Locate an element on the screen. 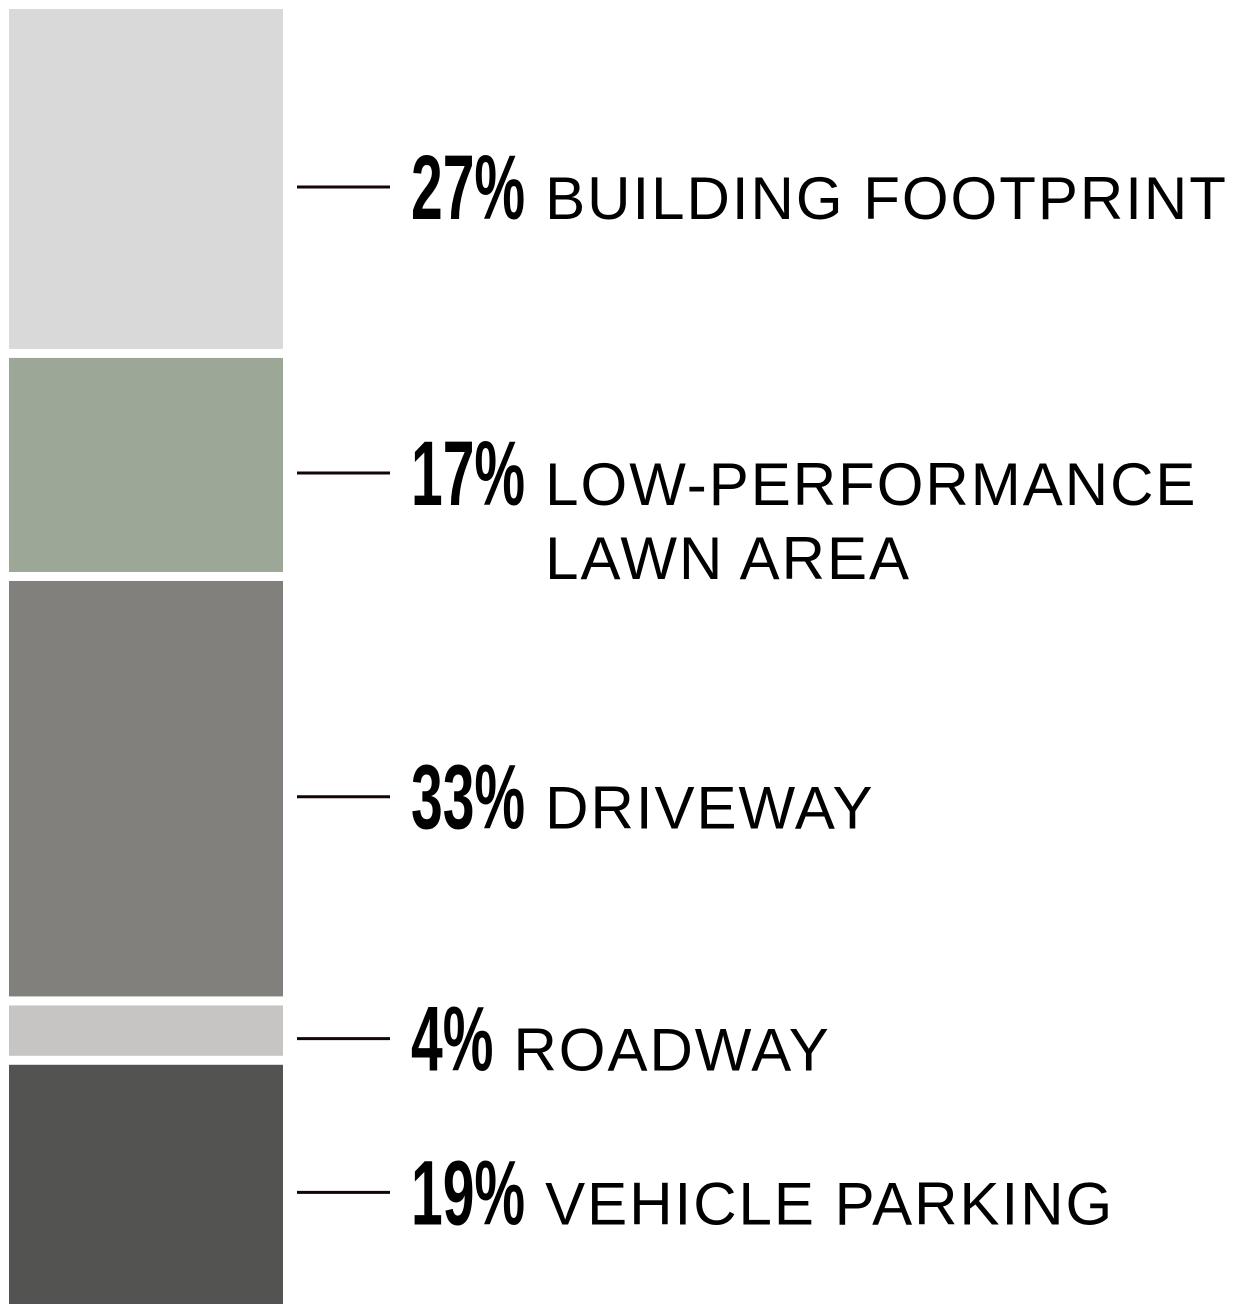 The height and width of the screenshot is (1314, 1245). category-label: ROADWAY is located at coordinates (671, 1050).